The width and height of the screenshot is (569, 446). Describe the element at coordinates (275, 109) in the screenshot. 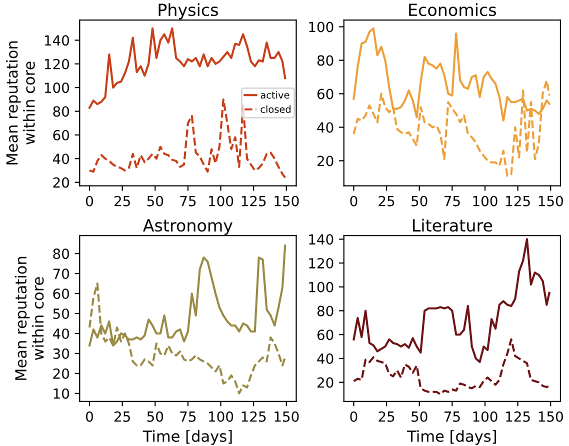

I see `legend-label: closed` at that location.